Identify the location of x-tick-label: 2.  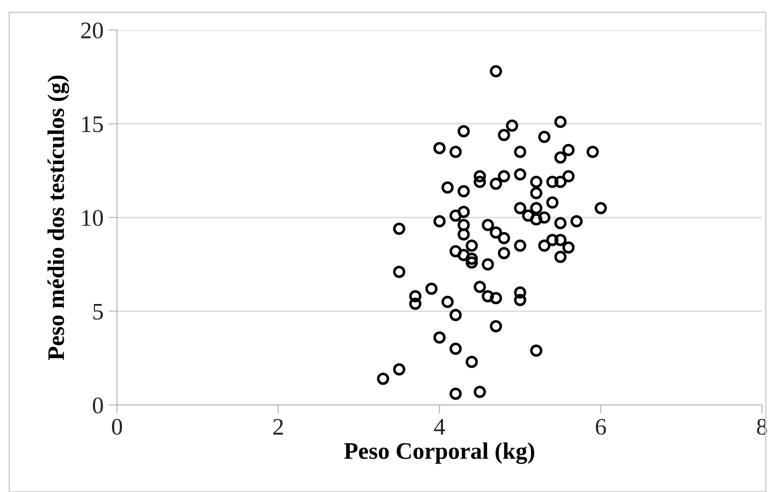
(278, 426).